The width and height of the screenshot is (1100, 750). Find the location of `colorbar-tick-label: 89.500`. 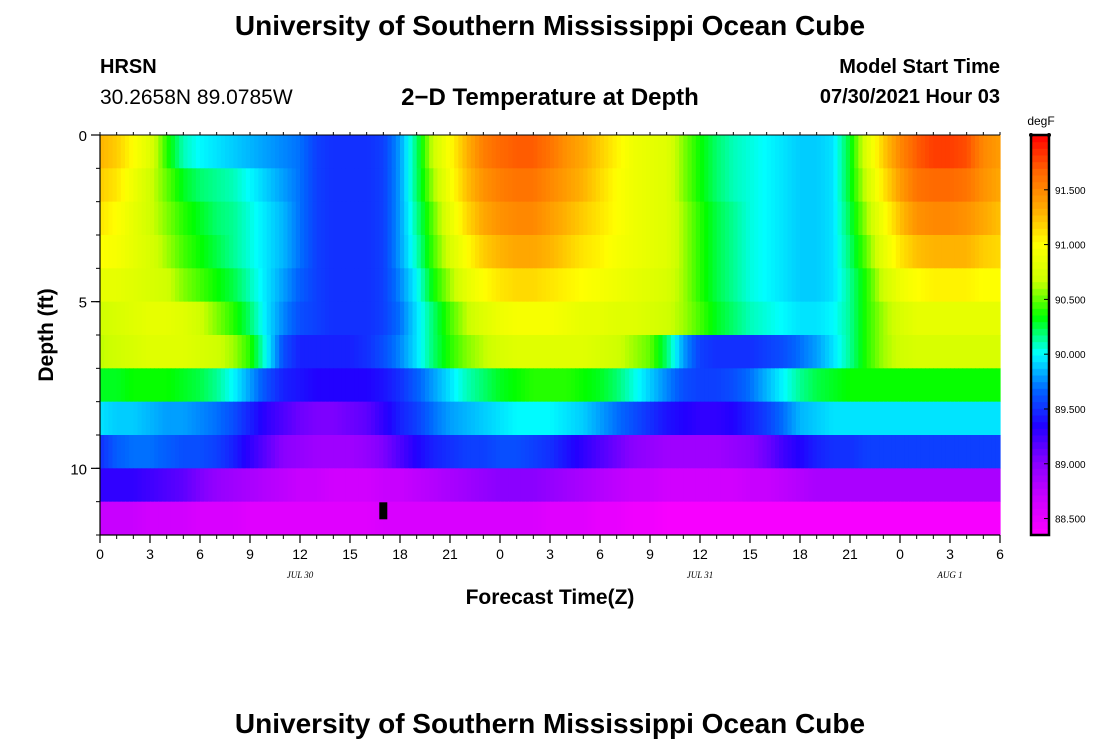

colorbar-tick-label: 89.500 is located at coordinates (1070, 410).